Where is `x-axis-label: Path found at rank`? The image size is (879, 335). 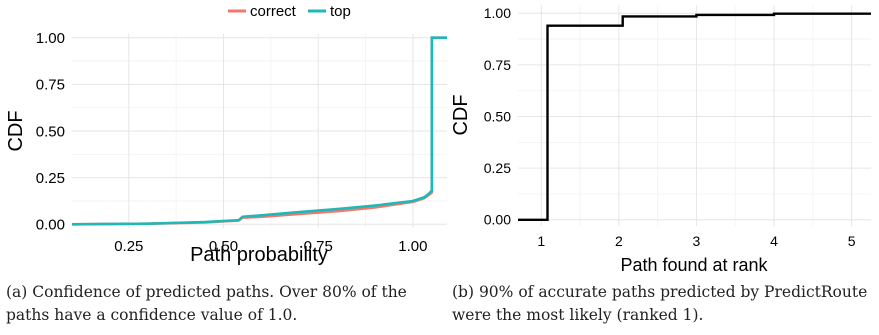
x-axis-label: Path found at rank is located at coordinates (694, 265).